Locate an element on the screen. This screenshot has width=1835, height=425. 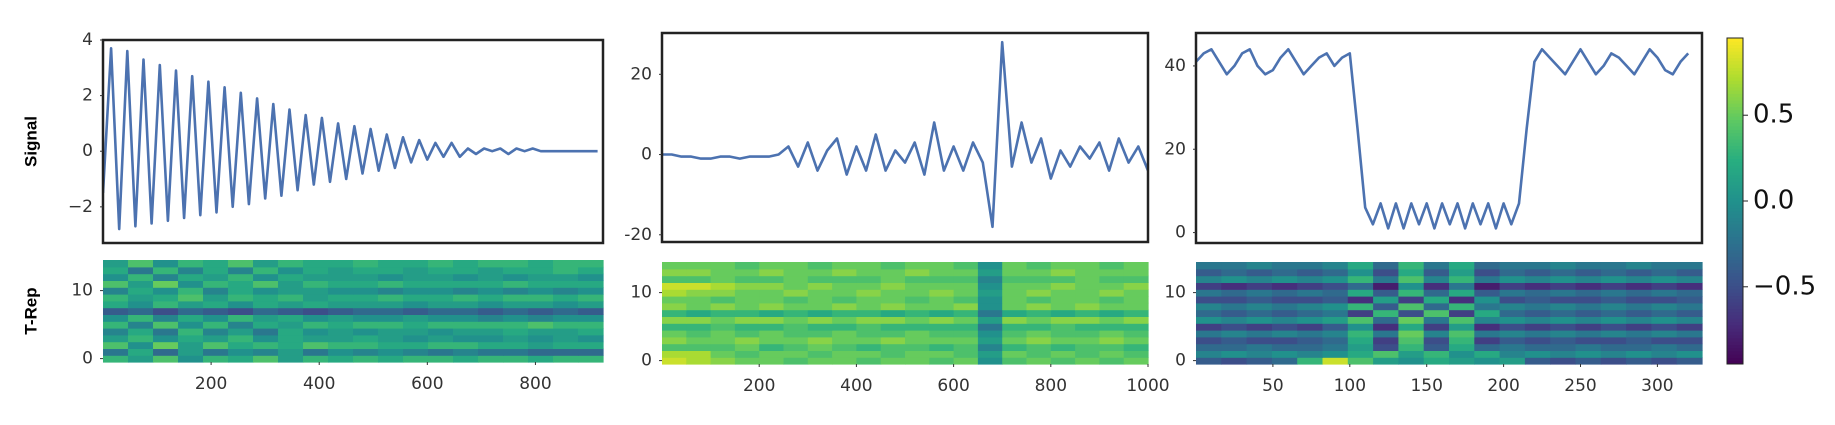
y-tick-label: 10 is located at coordinates (82, 291).